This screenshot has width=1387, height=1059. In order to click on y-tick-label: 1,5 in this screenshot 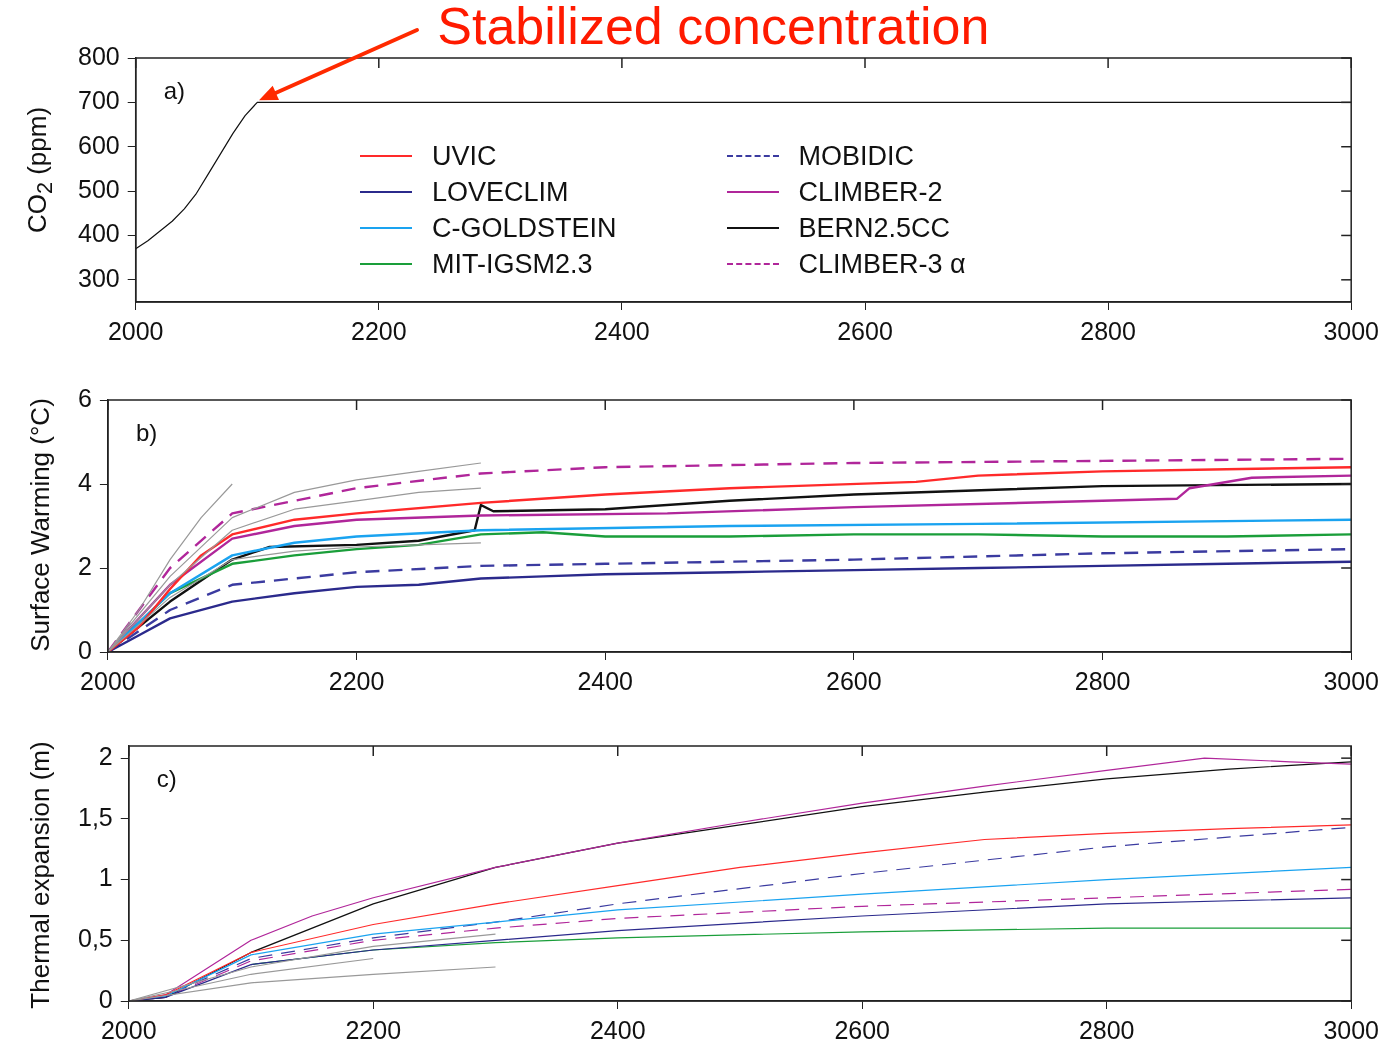, I will do `click(95, 816)`.